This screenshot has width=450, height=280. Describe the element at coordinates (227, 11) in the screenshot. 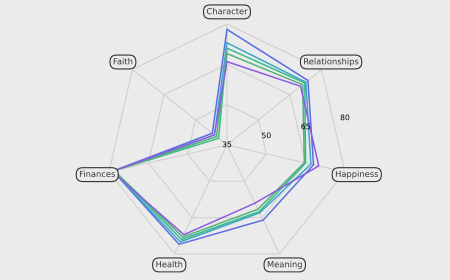

I see `spoke-label: Character` at that location.